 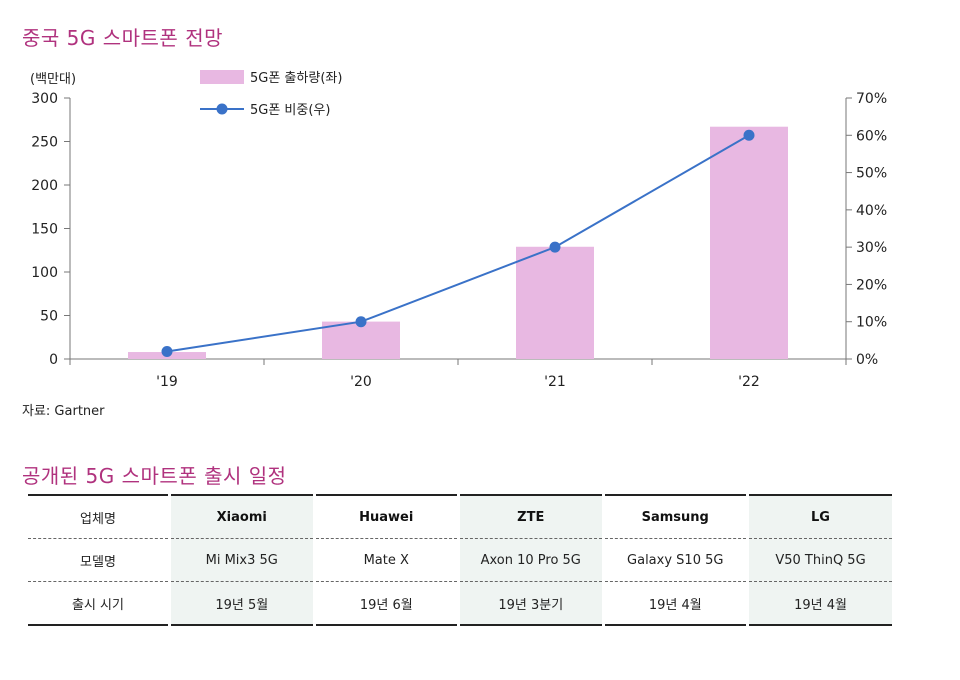 I want to click on table-cell: Galaxy S10 5G, so click(x=674, y=560).